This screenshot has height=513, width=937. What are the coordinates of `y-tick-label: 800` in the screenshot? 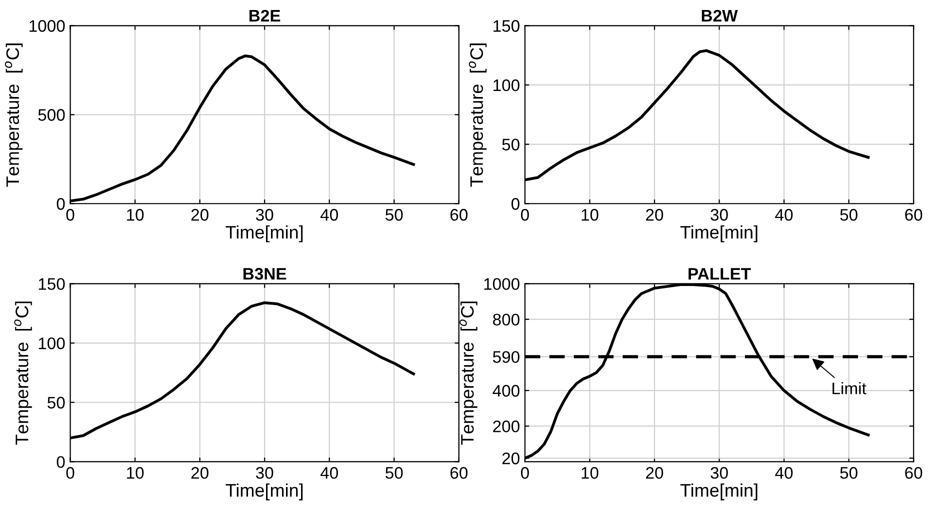 It's located at (506, 320).